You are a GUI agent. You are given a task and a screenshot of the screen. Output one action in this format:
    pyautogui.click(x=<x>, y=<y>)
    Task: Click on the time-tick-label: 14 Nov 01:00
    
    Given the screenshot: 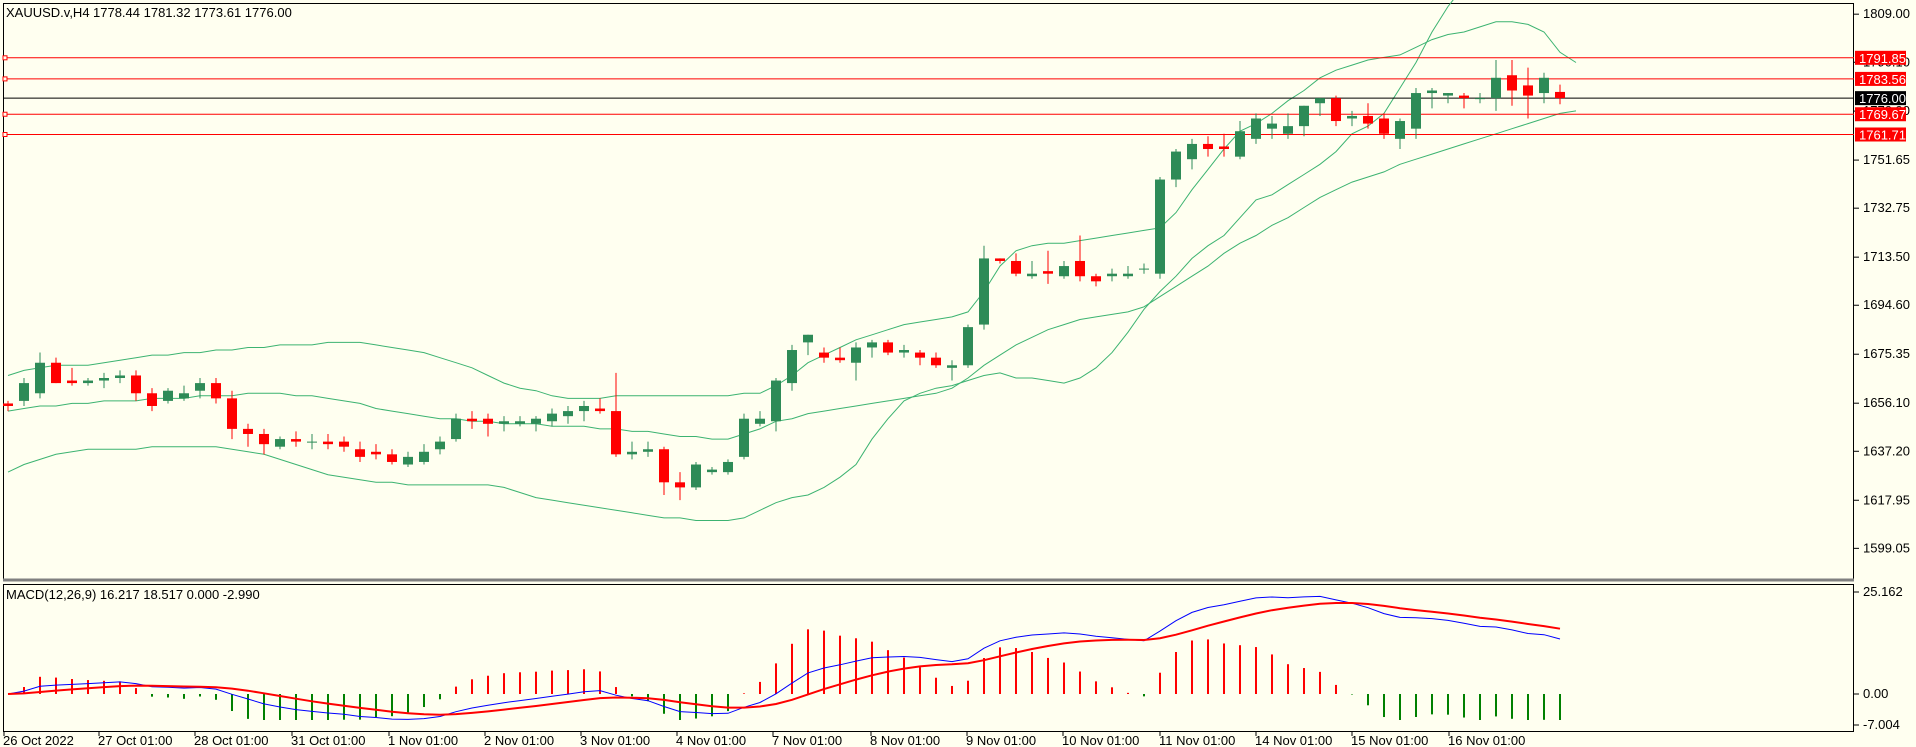 What is the action you would take?
    pyautogui.click(x=1293, y=740)
    